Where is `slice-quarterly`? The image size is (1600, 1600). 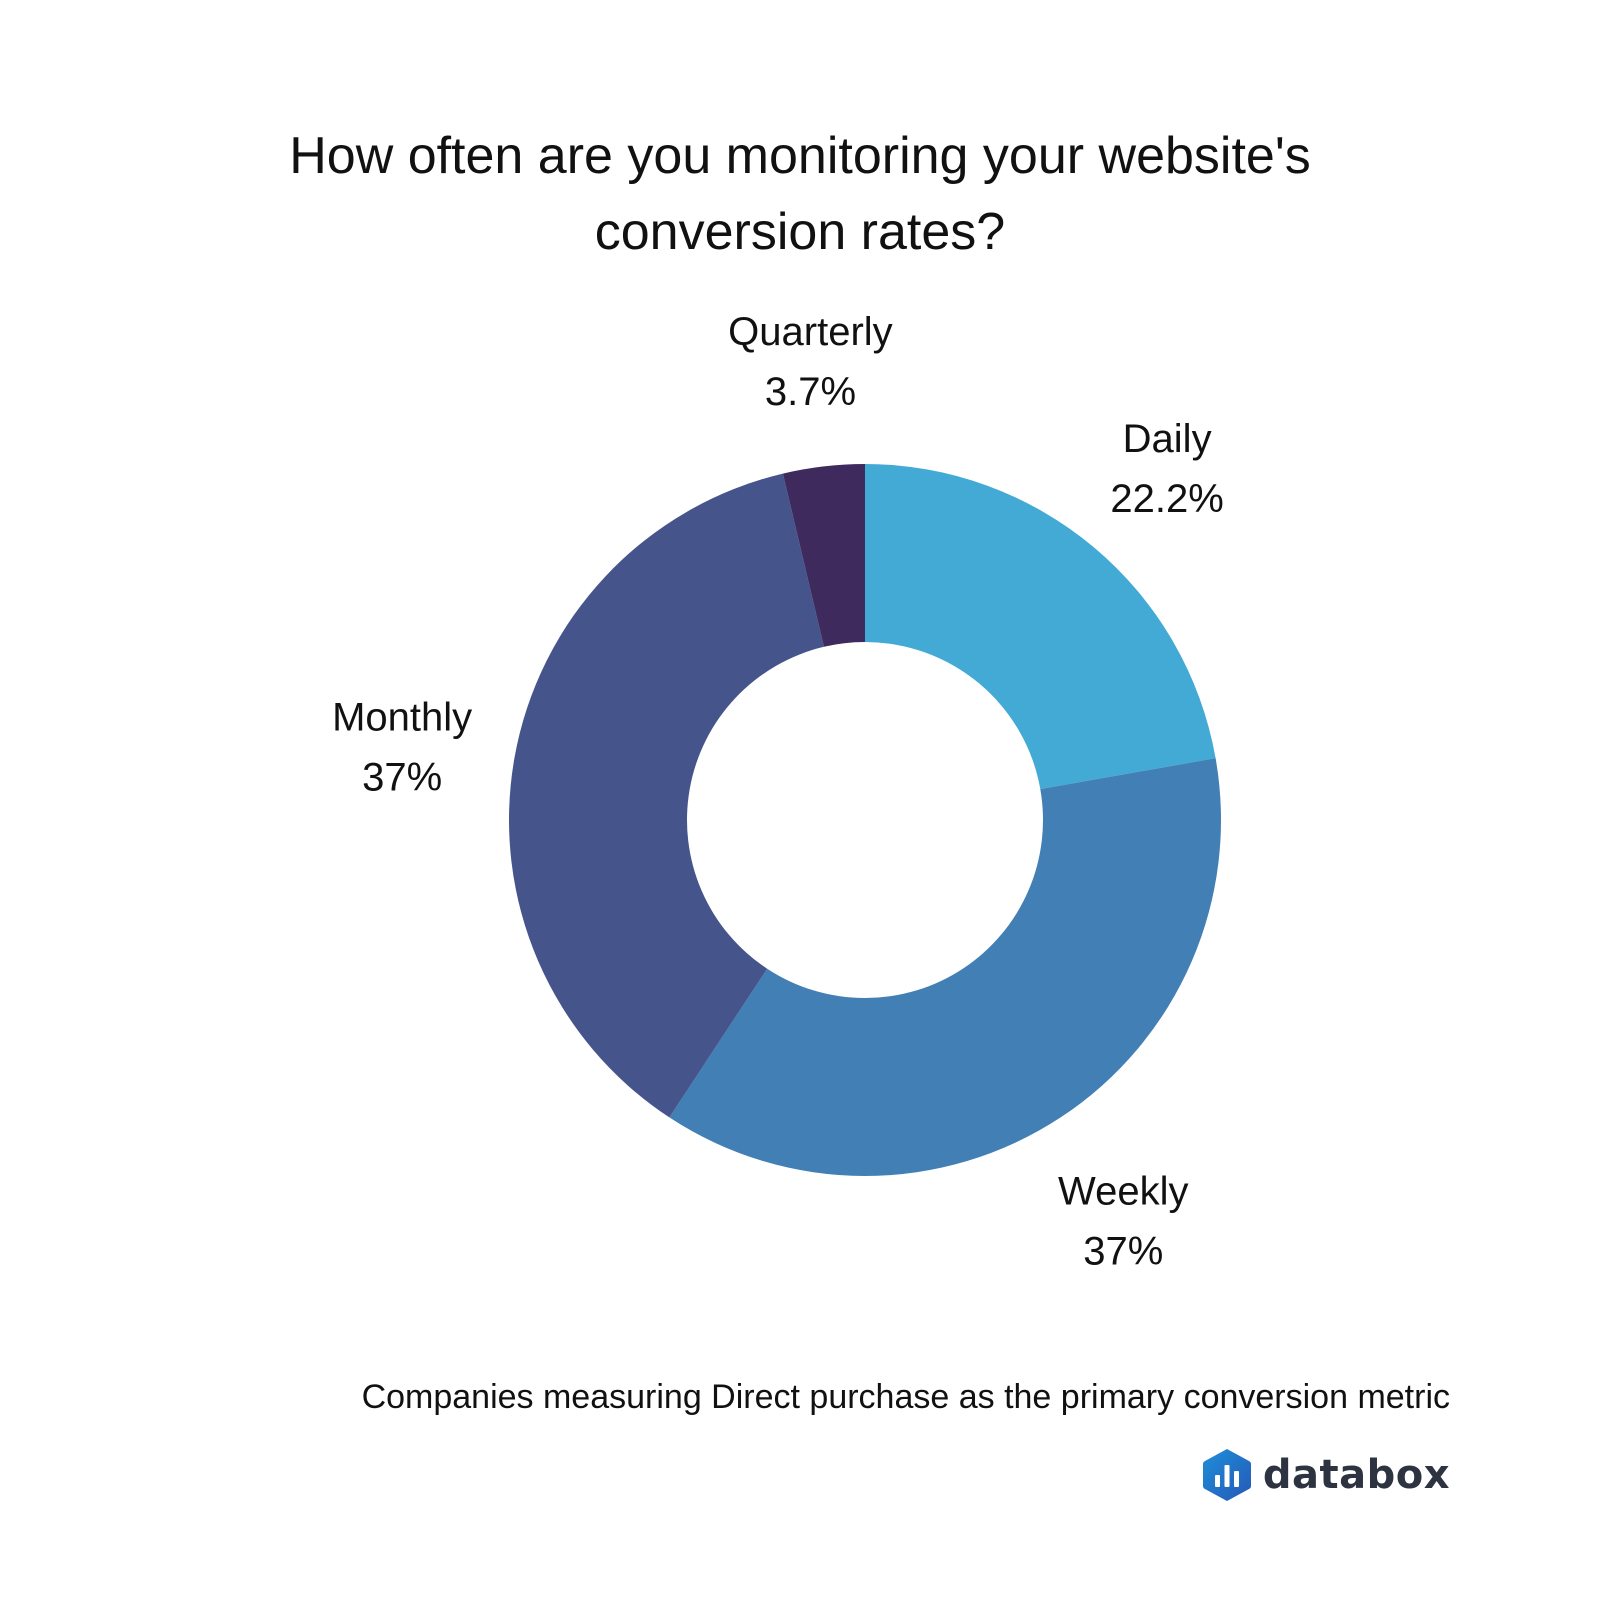 slice-quarterly is located at coordinates (823, 555).